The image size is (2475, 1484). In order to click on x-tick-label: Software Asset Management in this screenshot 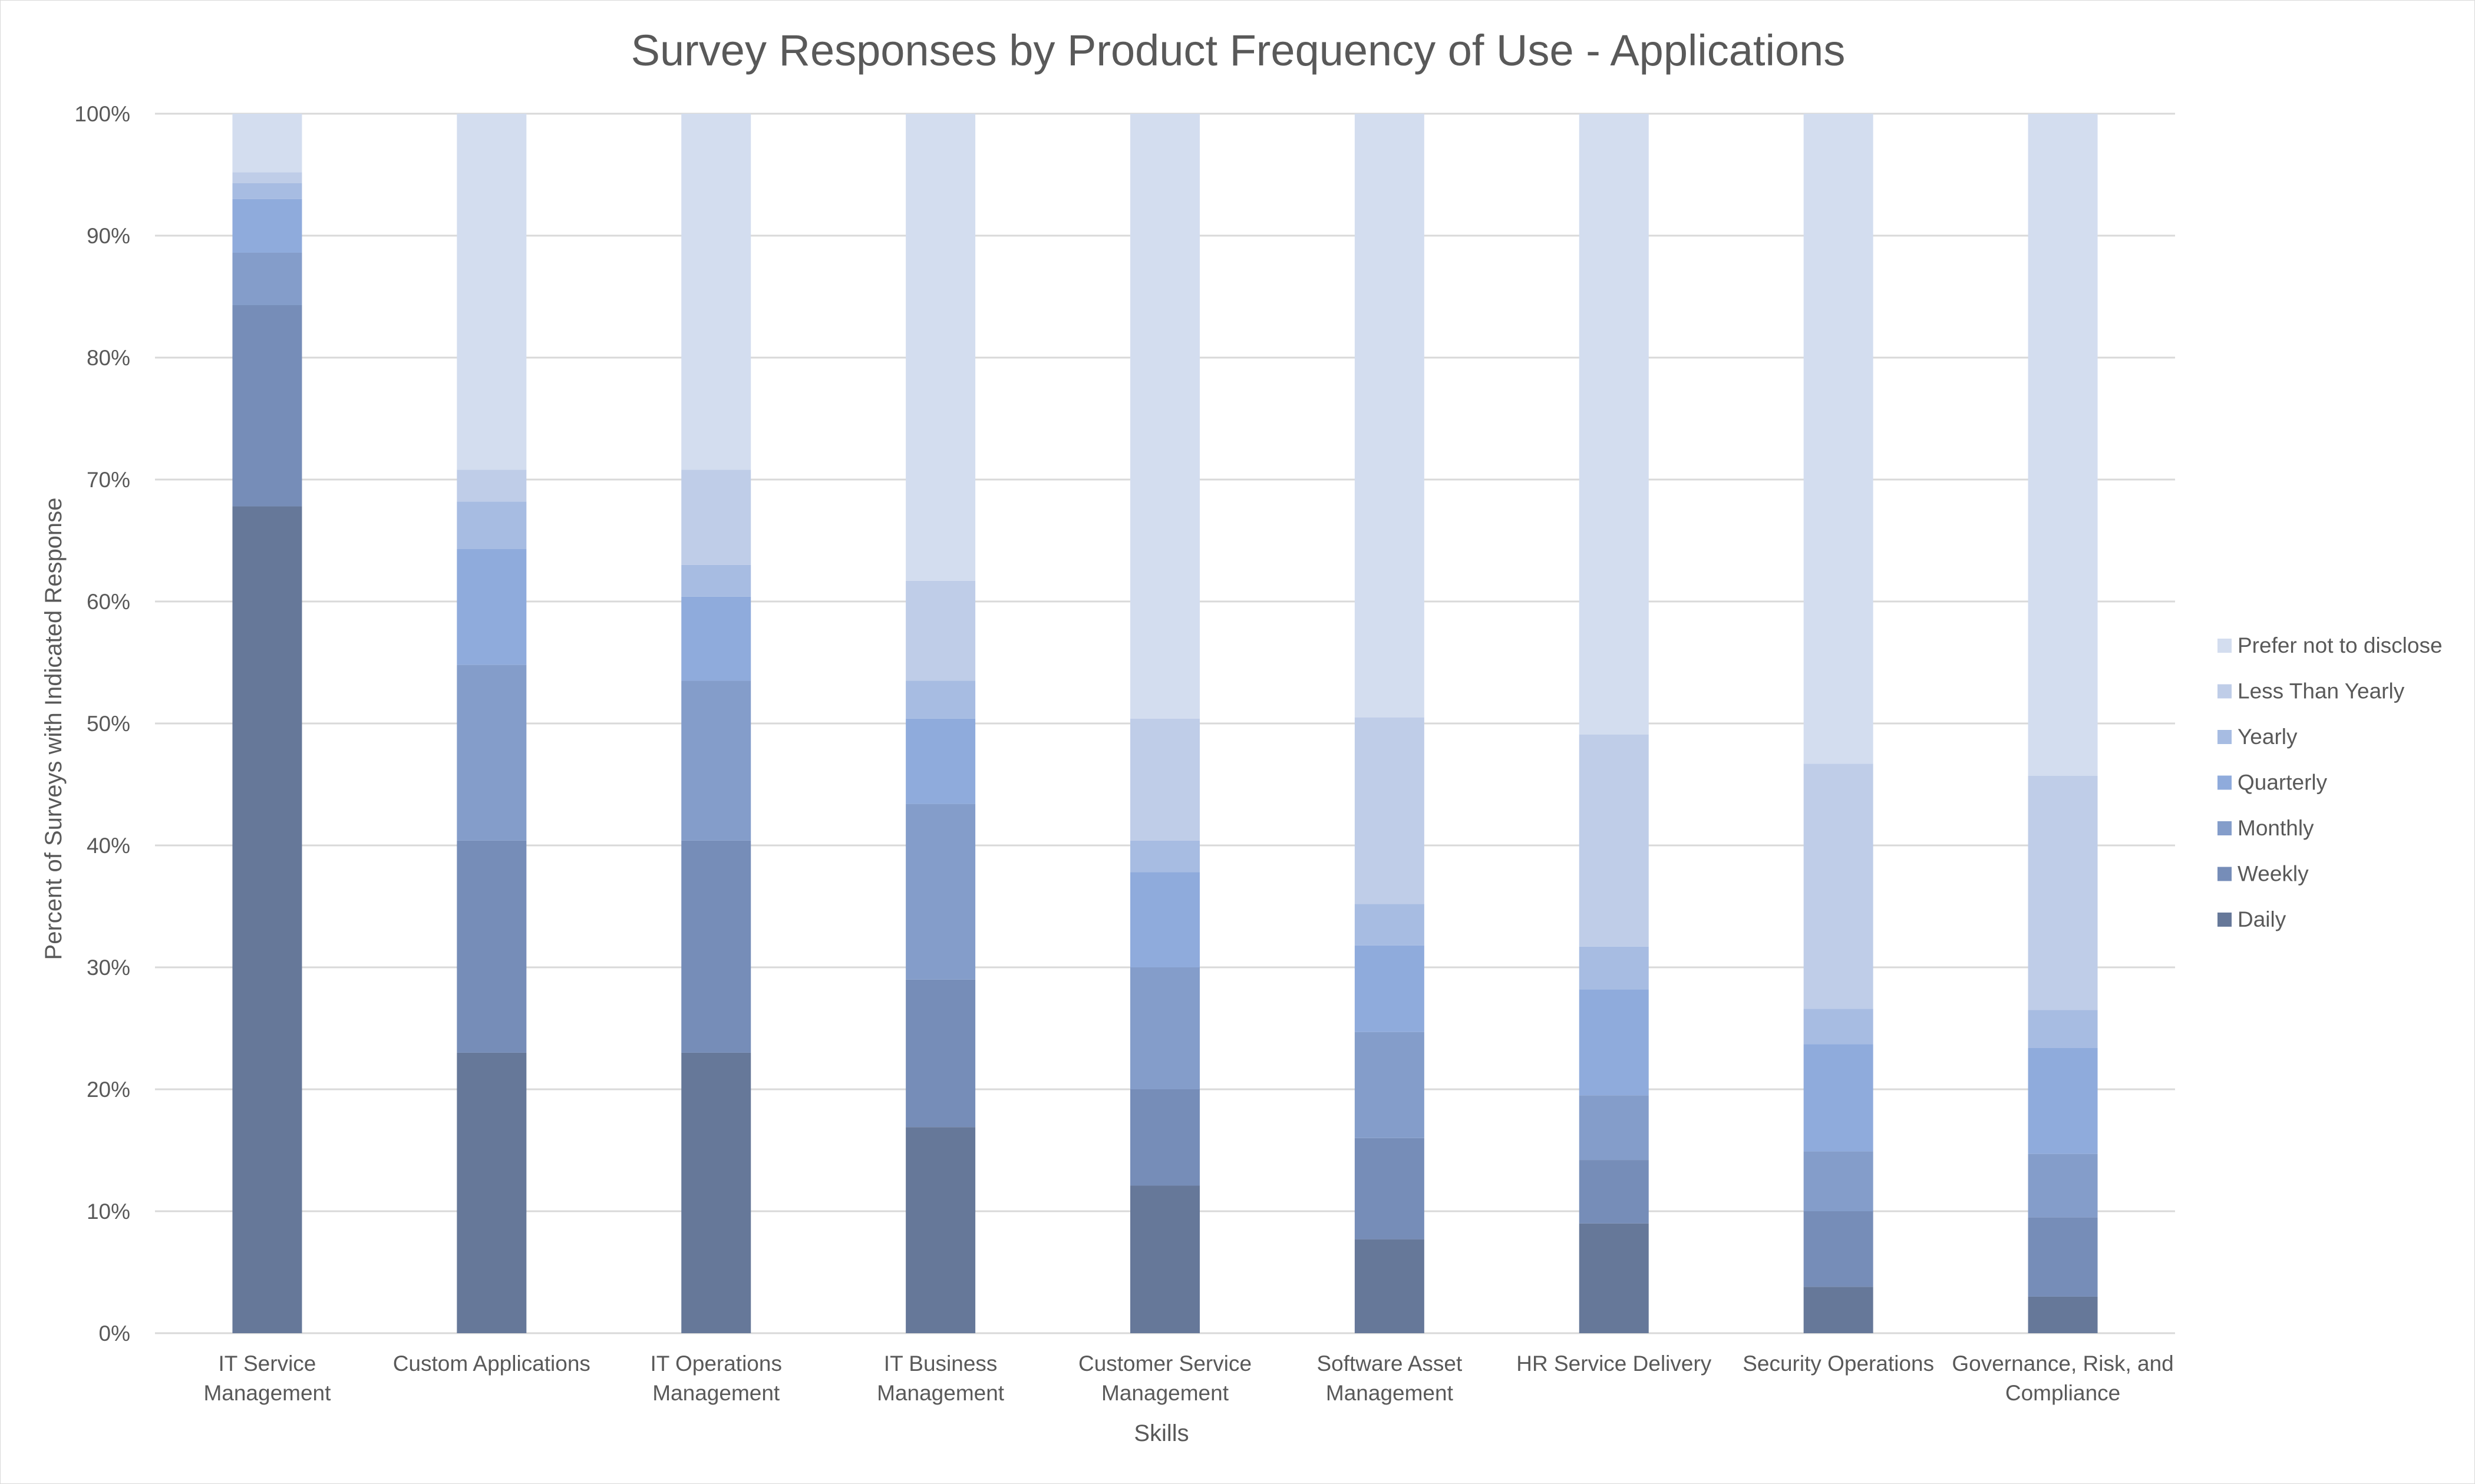, I will do `click(1389, 1378)`.